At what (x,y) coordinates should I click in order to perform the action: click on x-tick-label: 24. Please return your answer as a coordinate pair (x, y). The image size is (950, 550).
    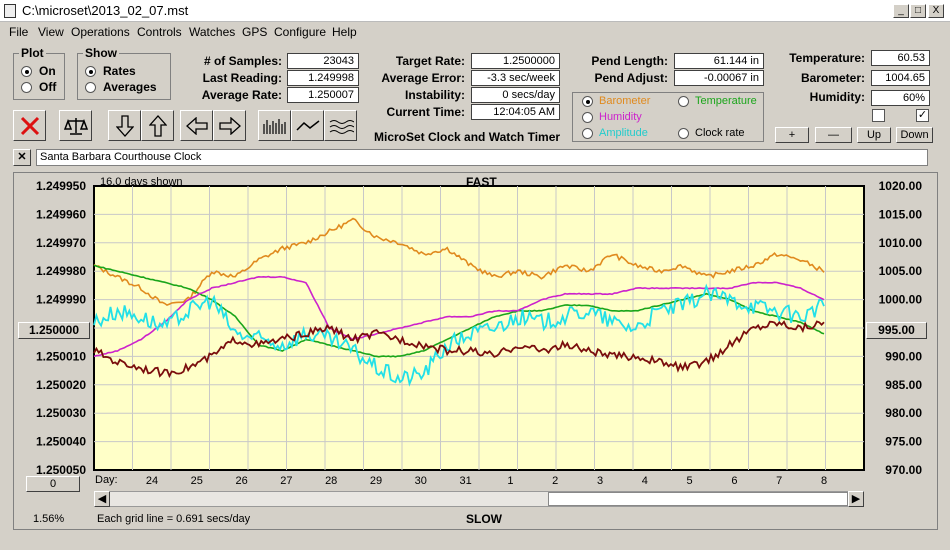
    Looking at the image, I should click on (152, 481).